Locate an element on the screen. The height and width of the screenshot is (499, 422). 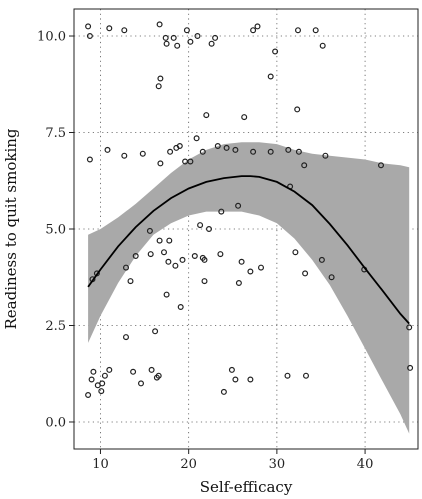
y-tick-label: 10.0 is located at coordinates (51, 37).